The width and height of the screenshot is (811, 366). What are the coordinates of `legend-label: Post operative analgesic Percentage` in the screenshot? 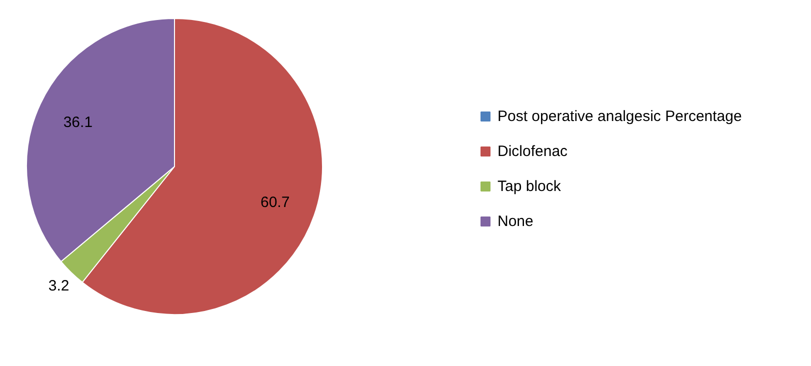 It's located at (620, 116).